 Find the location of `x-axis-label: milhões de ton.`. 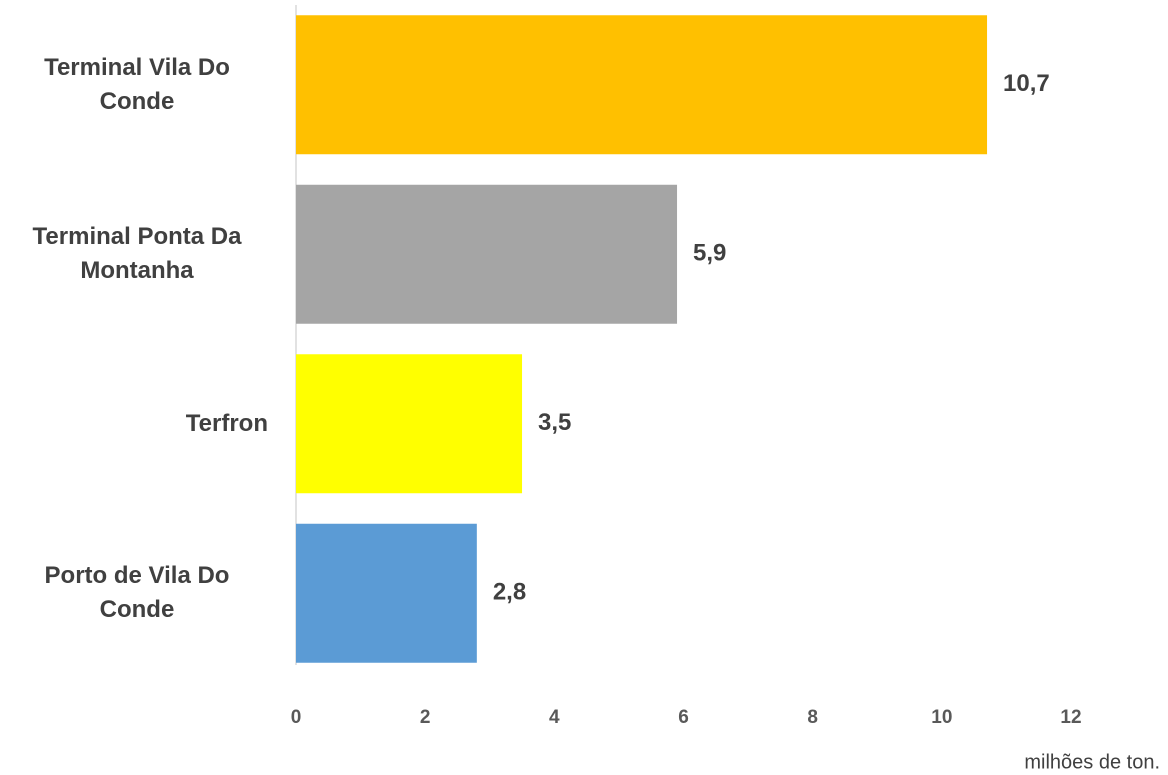

x-axis-label: milhões de ton. is located at coordinates (1092, 762).